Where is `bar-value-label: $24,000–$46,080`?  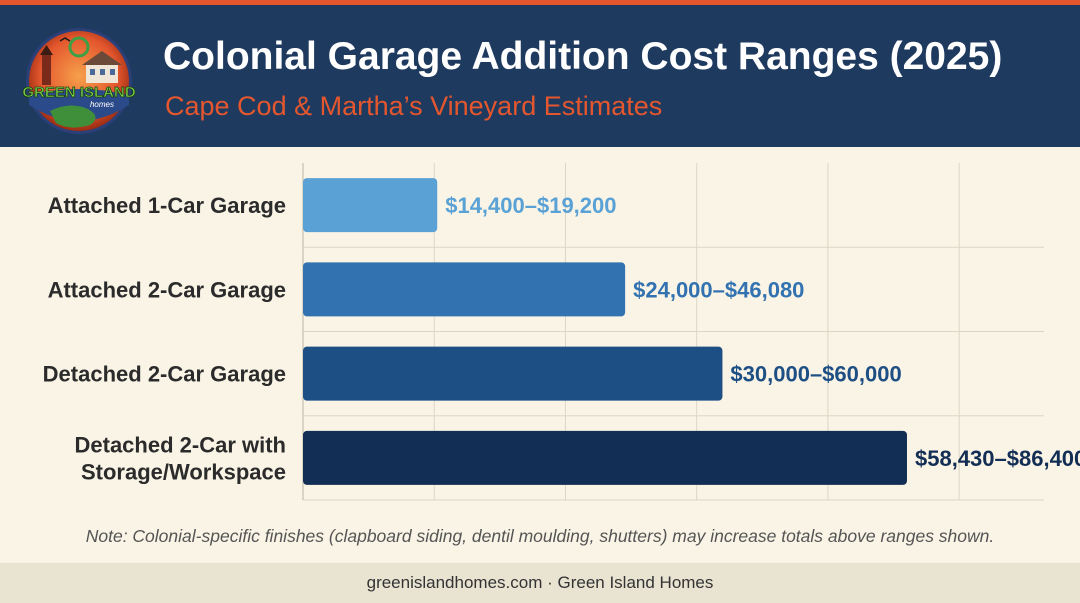 bar-value-label: $24,000–$46,080 is located at coordinates (718, 289).